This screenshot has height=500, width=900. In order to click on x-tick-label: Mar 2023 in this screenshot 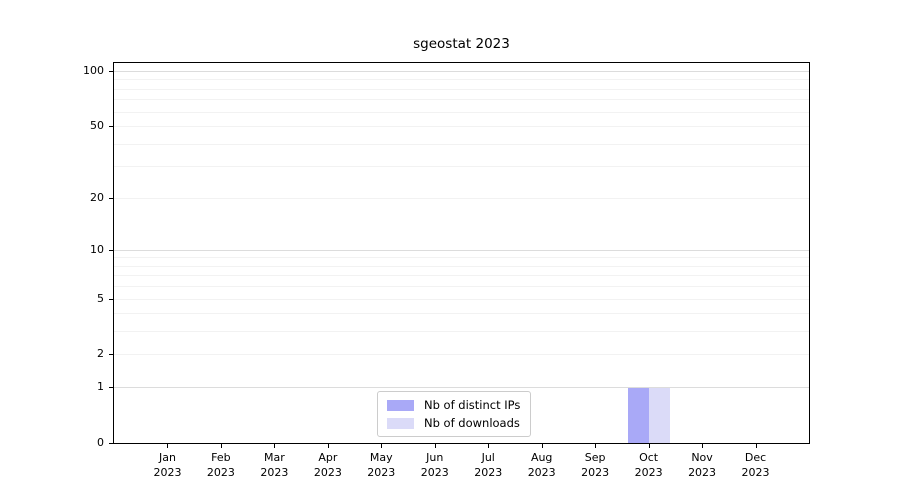, I will do `click(274, 465)`.